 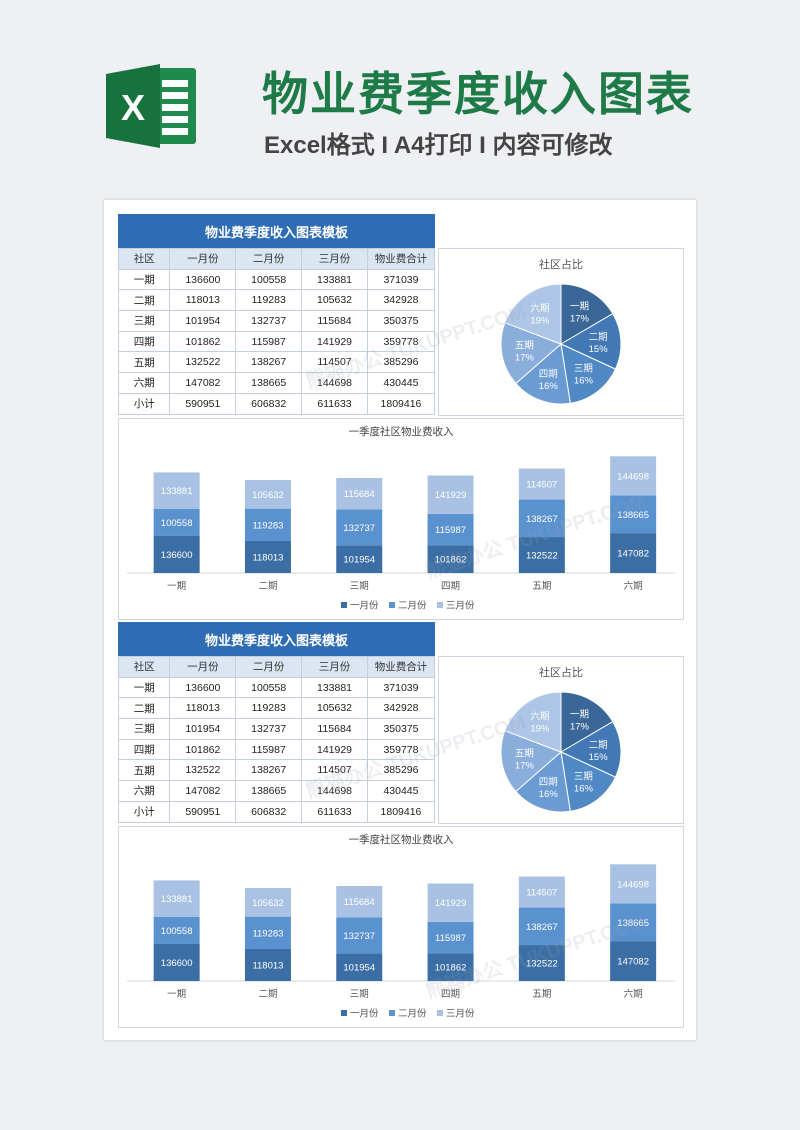 What do you see at coordinates (334, 811) in the screenshot?
I see `table-cell: 611633` at bounding box center [334, 811].